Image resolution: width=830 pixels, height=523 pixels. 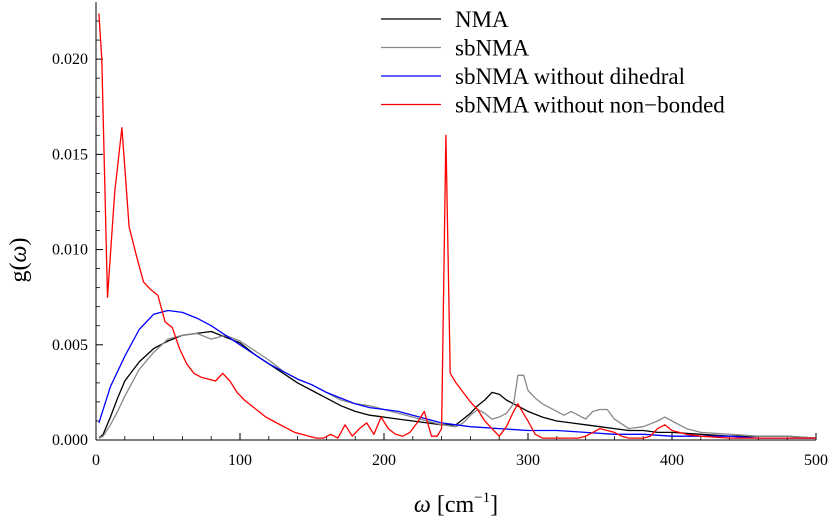 What do you see at coordinates (492, 48) in the screenshot?
I see `legend-label-sbnma: sbNMA` at bounding box center [492, 48].